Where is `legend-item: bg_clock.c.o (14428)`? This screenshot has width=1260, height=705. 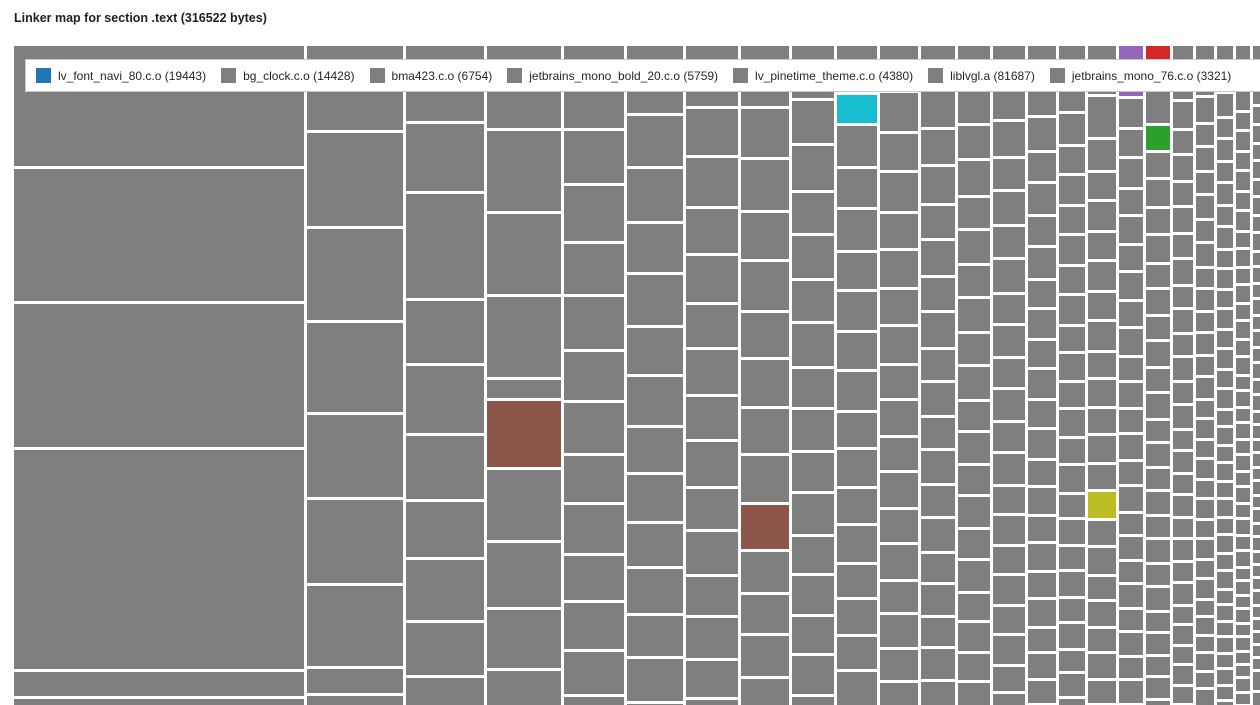
legend-item: bg_clock.c.o (14428) is located at coordinates (288, 75).